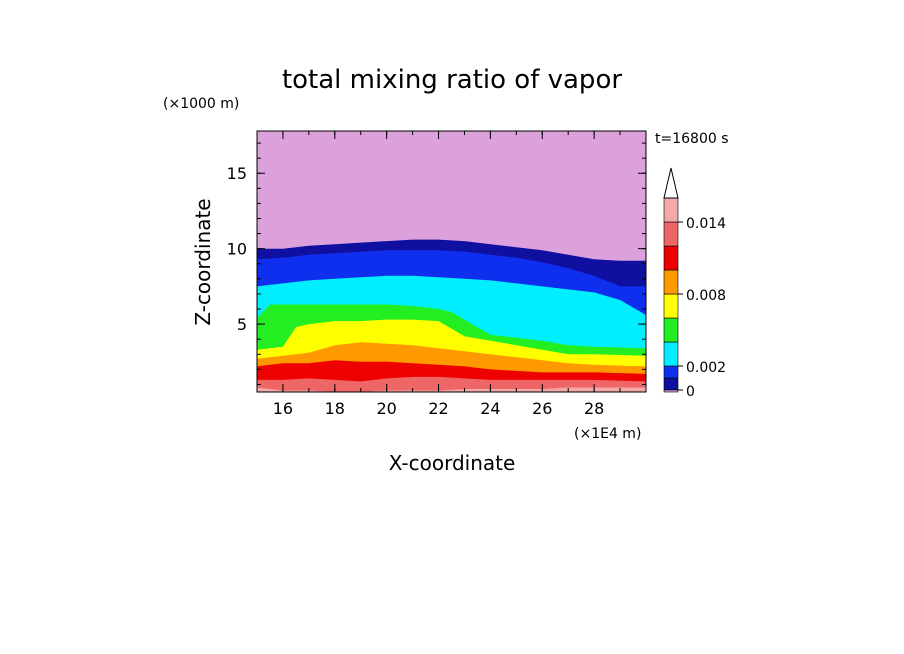 The height and width of the screenshot is (654, 904). What do you see at coordinates (386, 408) in the screenshot?
I see `x-tick-label: 20` at bounding box center [386, 408].